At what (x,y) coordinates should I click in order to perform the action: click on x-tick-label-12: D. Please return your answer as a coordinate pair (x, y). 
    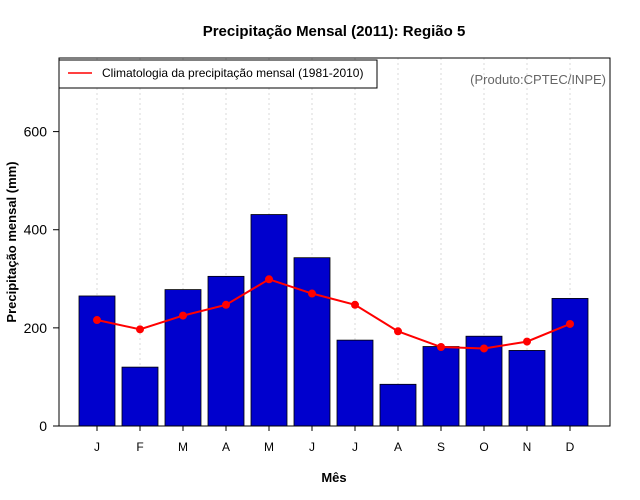
    Looking at the image, I should click on (570, 447).